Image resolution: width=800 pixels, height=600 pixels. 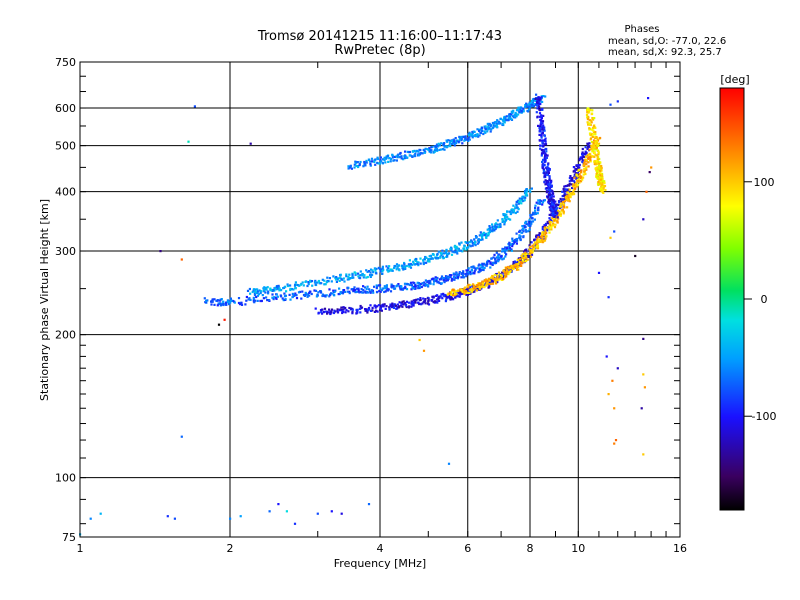 What do you see at coordinates (80, 548) in the screenshot?
I see `x-tick-label: 1` at bounding box center [80, 548].